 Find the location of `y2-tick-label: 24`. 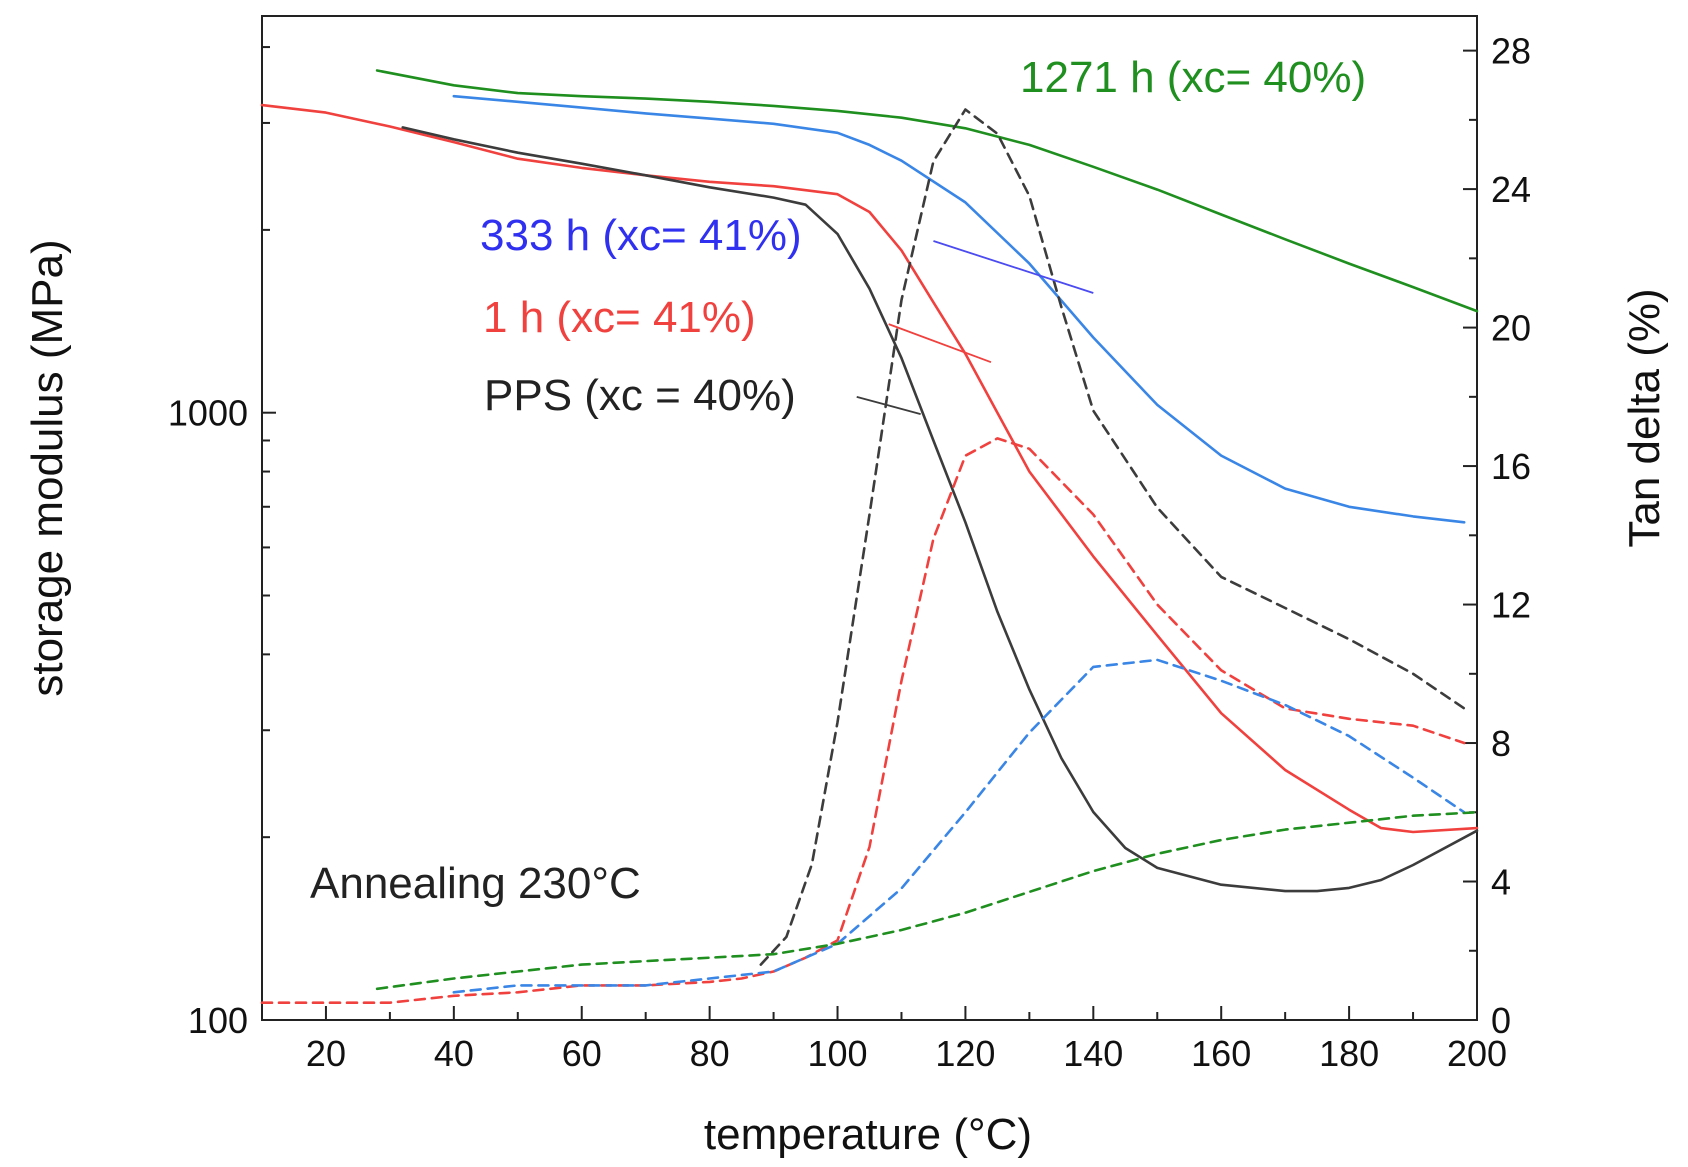

y2-tick-label: 24 is located at coordinates (1511, 189).